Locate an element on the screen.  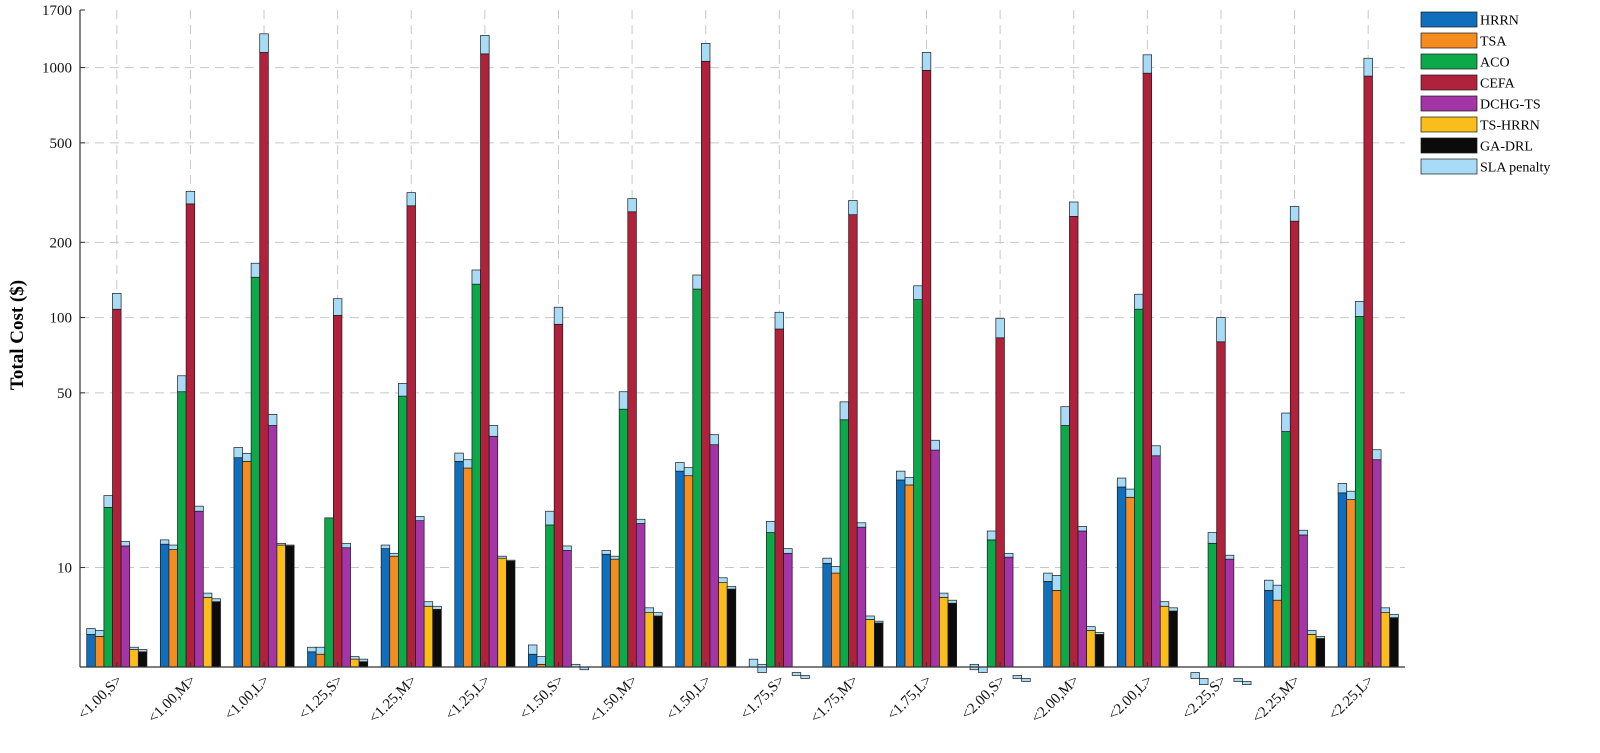
legend-label: TS-HRRN is located at coordinates (1510, 126).